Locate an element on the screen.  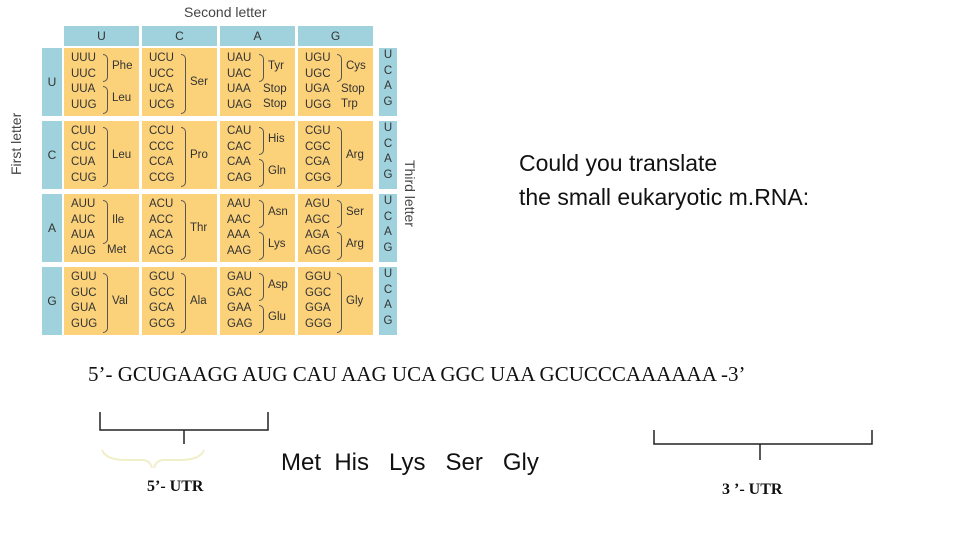
column-header-g: G is located at coordinates (335, 36).